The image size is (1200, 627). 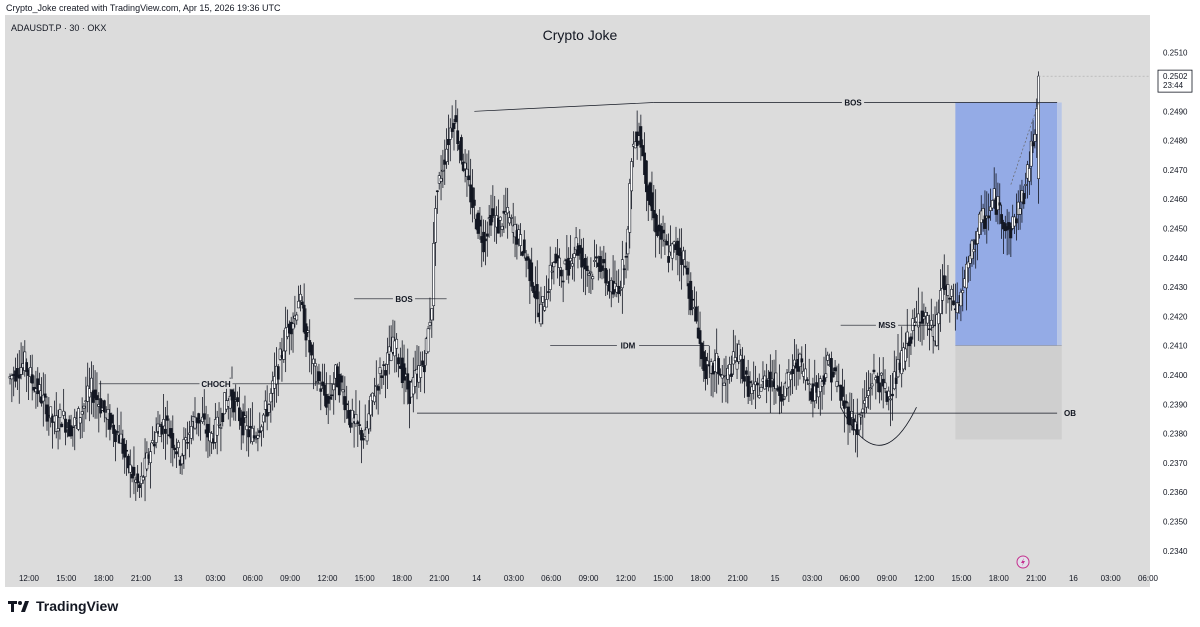 What do you see at coordinates (1175, 76) in the screenshot?
I see `last-price-label: 0.2502` at bounding box center [1175, 76].